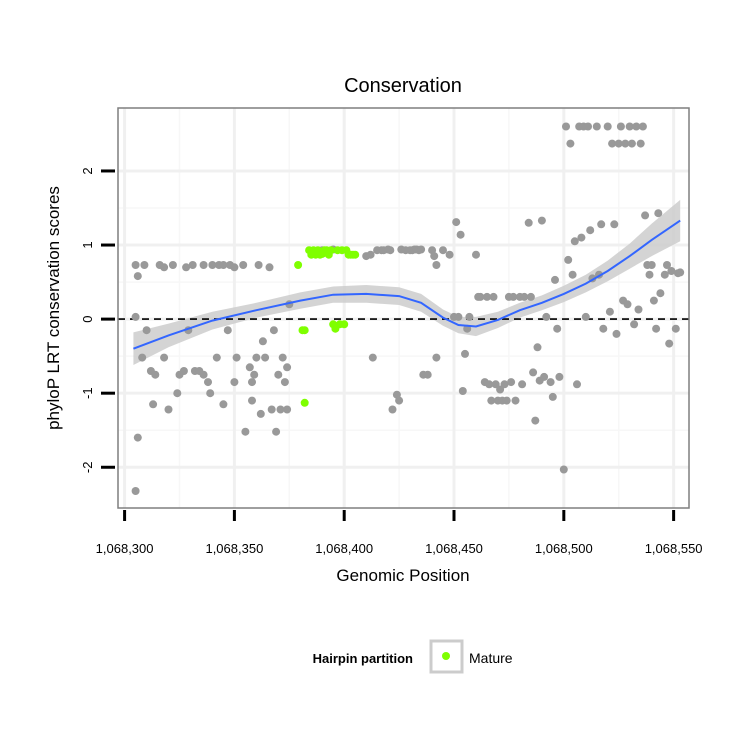 This screenshot has width=750, height=755. I want to click on legend-entry-mature: Mature, so click(491, 658).